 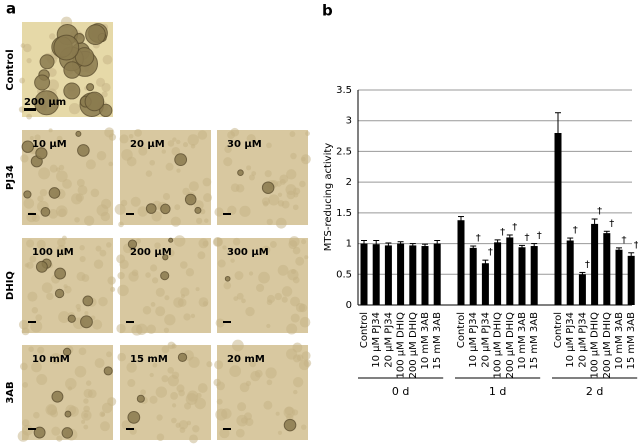 What do you see at coordinates (344, 90) in the screenshot?
I see `y-tick-label: 3.5` at bounding box center [344, 90].